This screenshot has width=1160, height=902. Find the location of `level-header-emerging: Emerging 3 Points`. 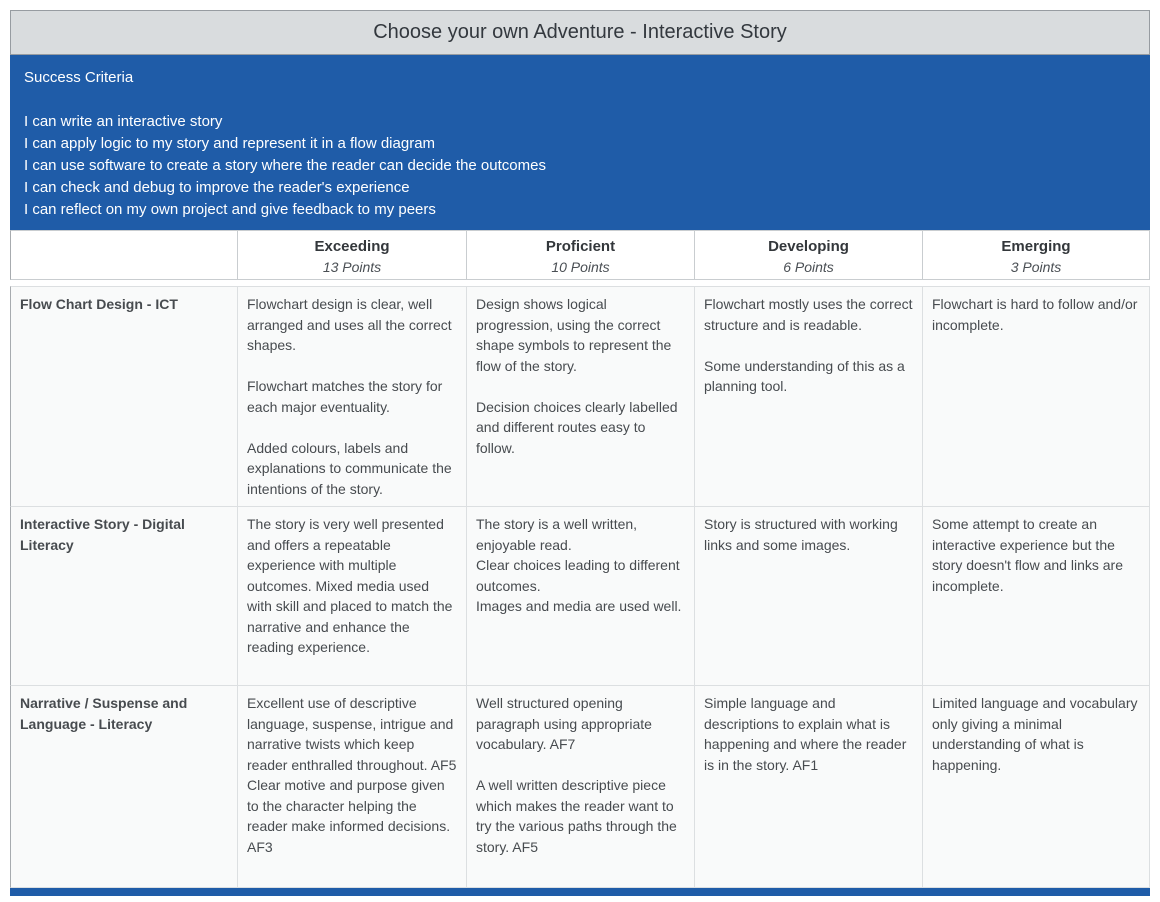

level-header-emerging: Emerging 3 Points is located at coordinates (1036, 255).